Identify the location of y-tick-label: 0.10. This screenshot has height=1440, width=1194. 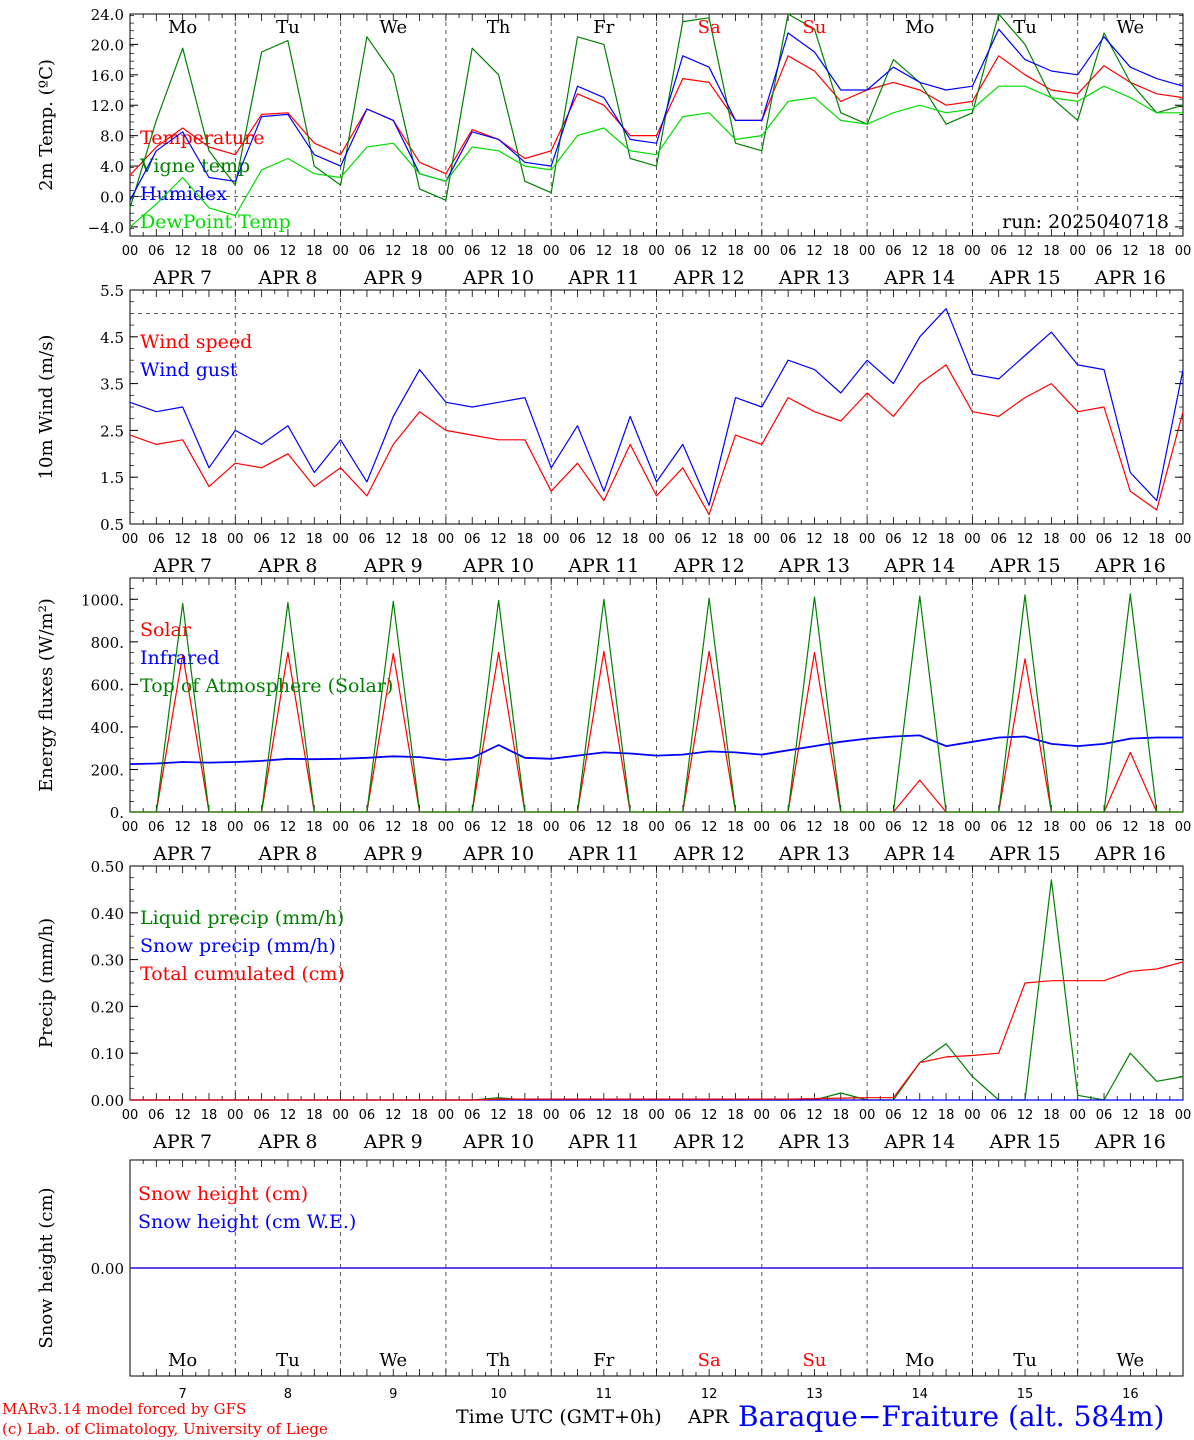
(107, 1054).